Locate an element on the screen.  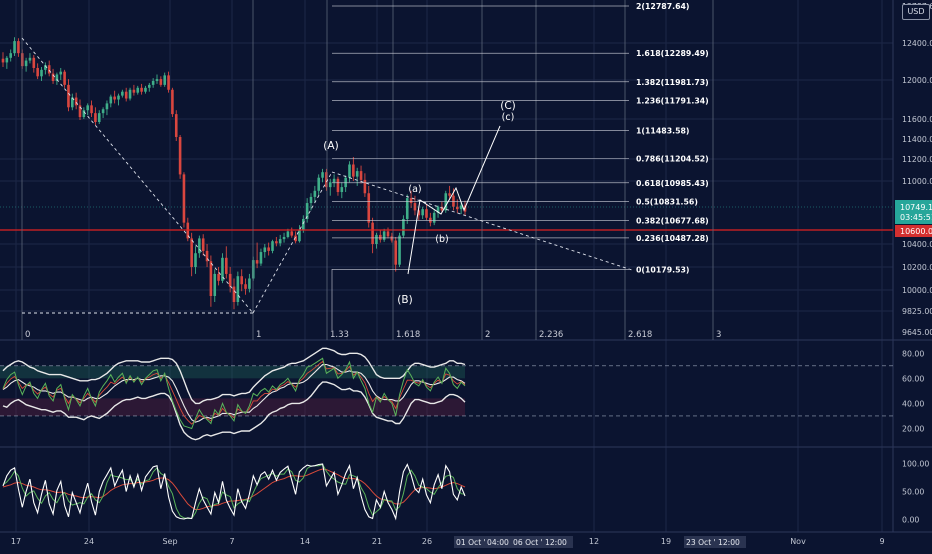
rsi-axis-label: 40.00 is located at coordinates (913, 403).